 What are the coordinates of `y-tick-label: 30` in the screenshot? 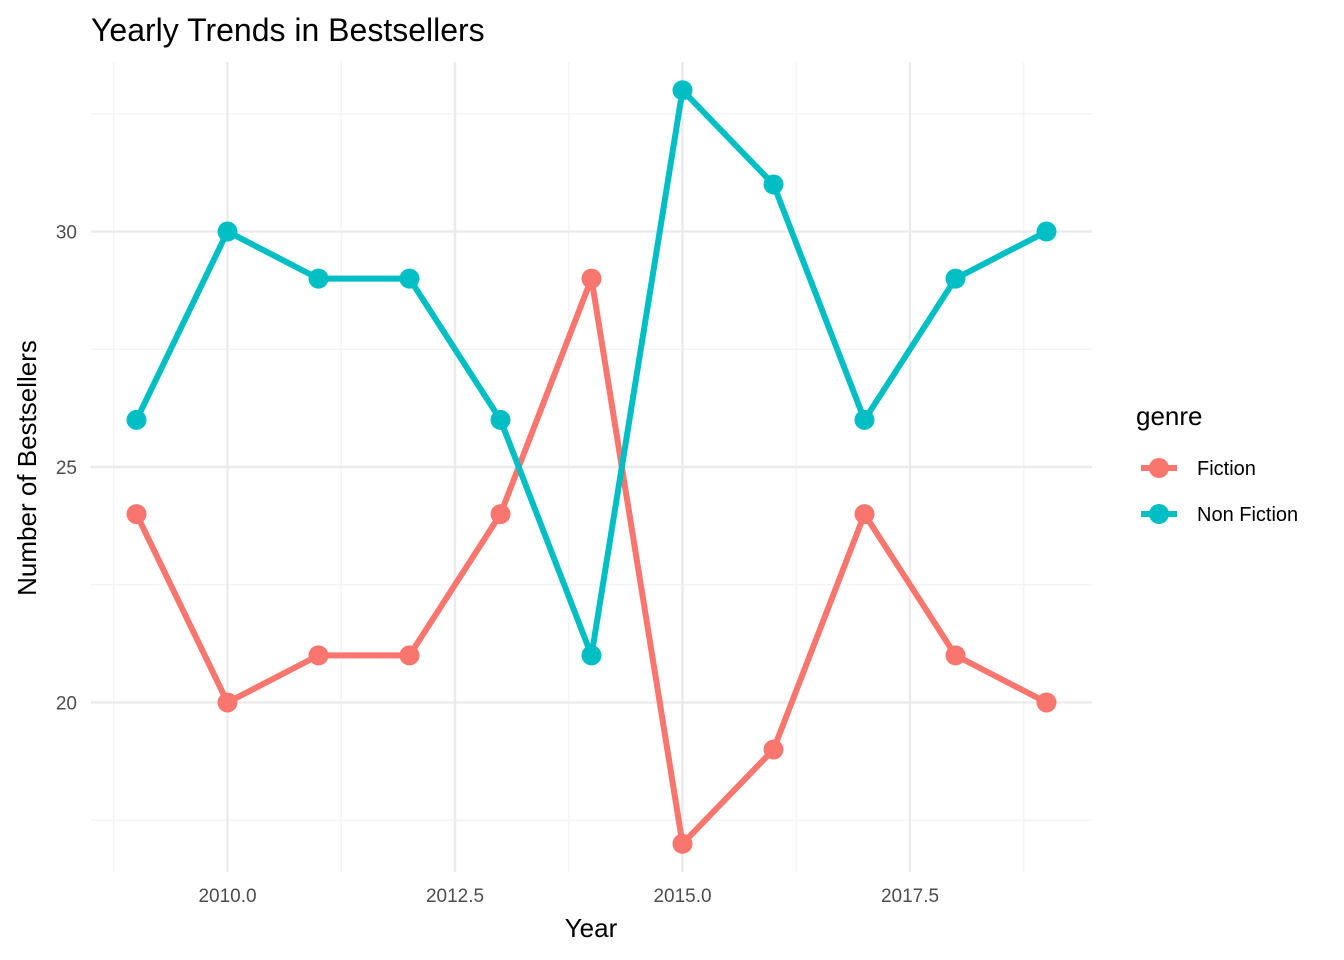 It's located at (66, 233).